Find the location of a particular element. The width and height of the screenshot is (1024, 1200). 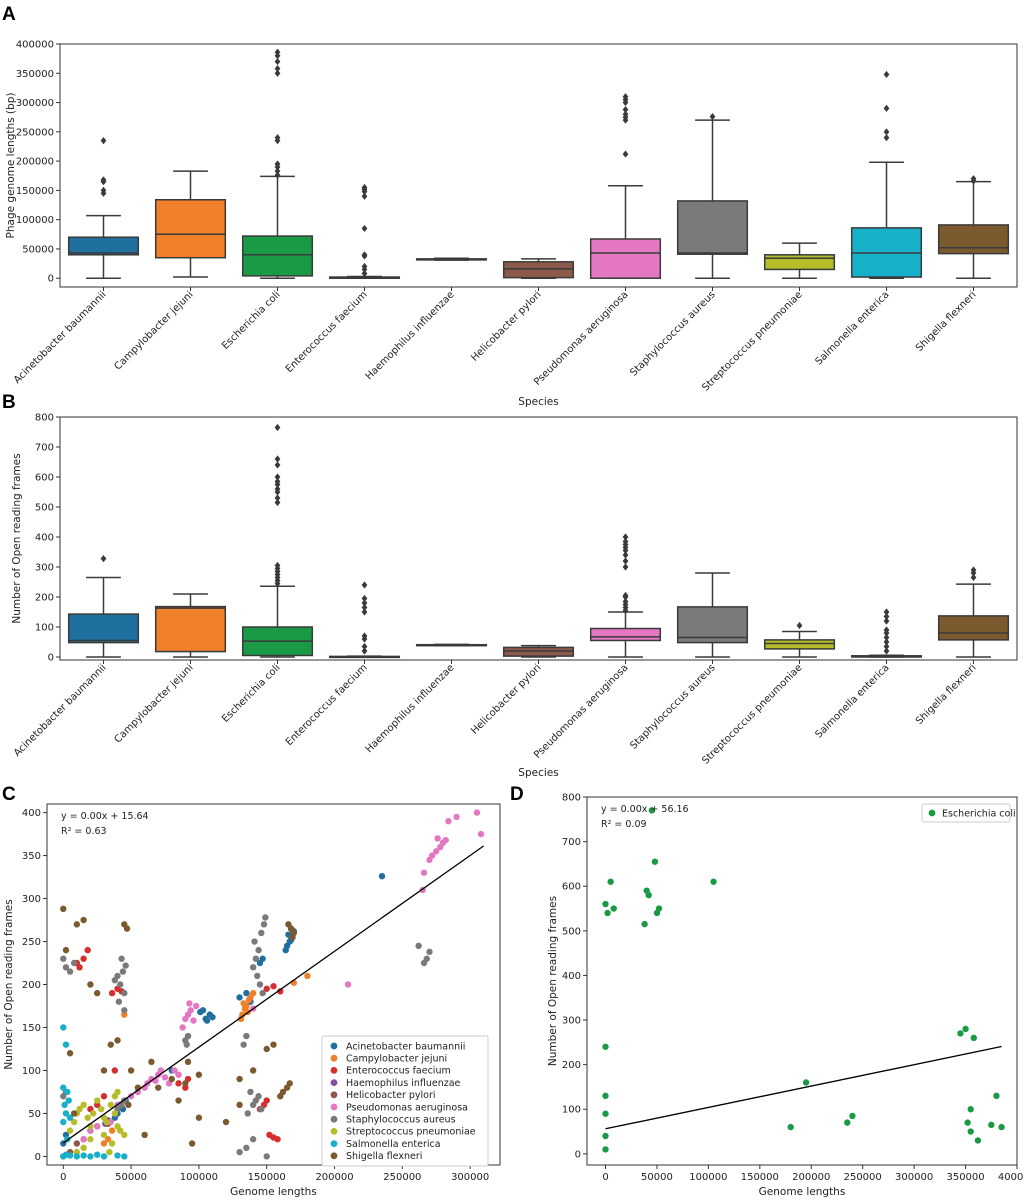

x-tick-label-enterococcus-faecium: Enterococcus faecium is located at coordinates (327, 705).